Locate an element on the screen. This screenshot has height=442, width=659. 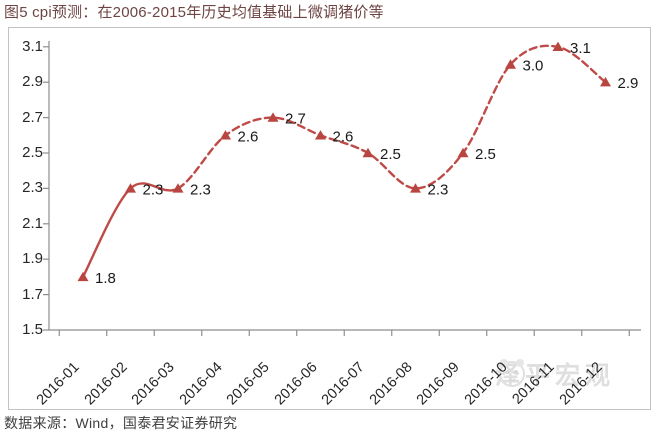
y-tick-label: 2.1 is located at coordinates (32, 223).